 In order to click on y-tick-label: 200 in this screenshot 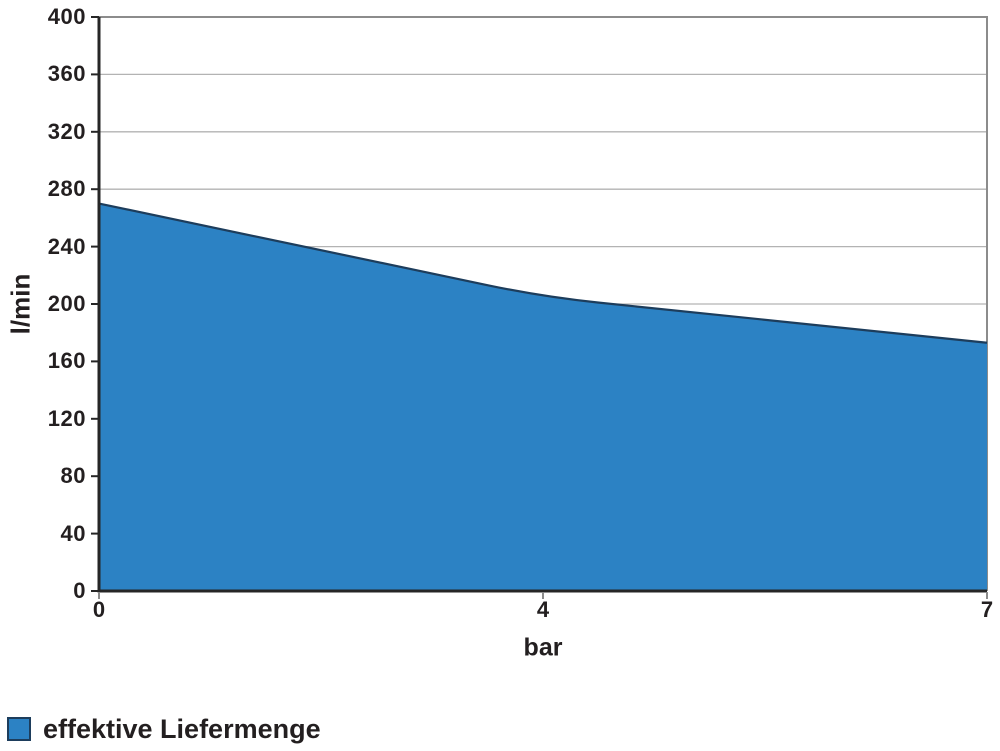, I will do `click(66, 303)`.